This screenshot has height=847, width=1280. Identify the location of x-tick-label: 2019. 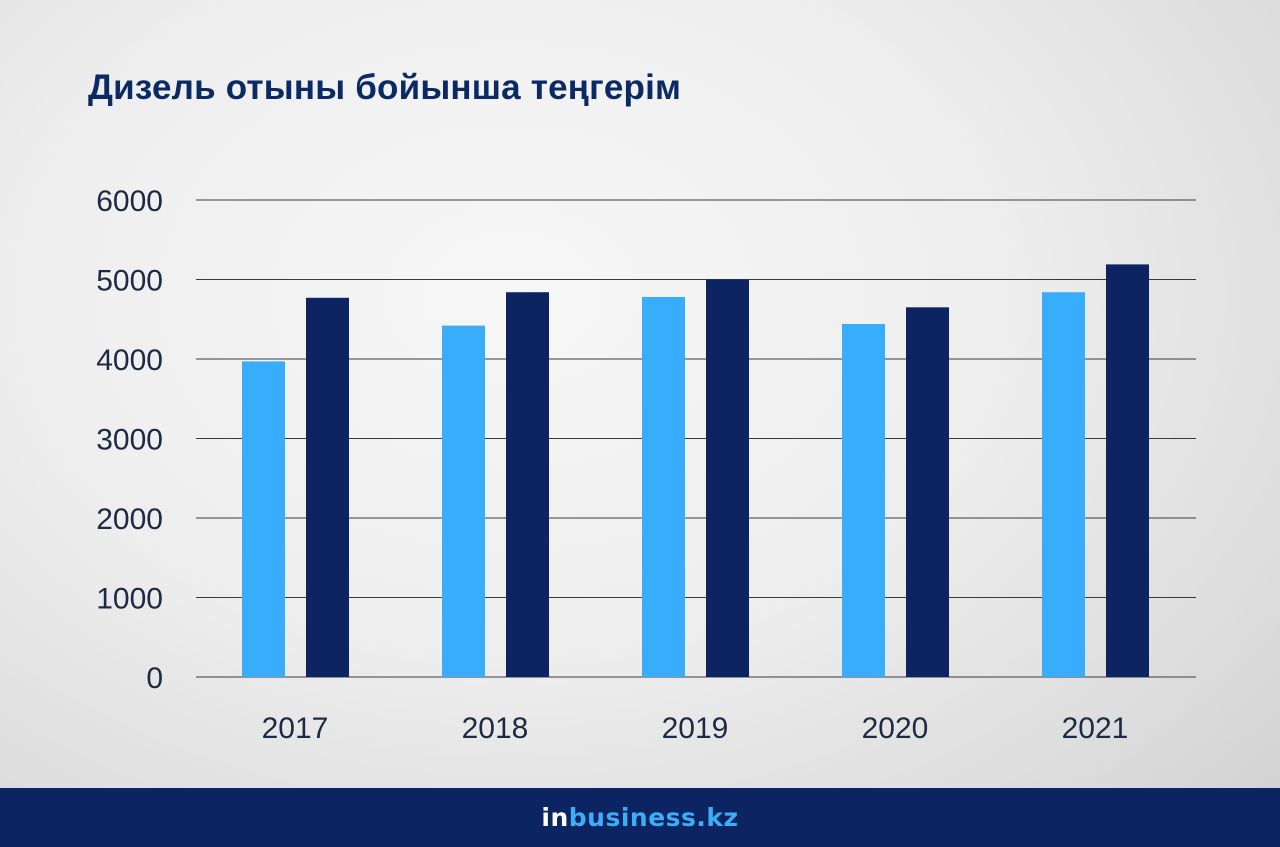
(695, 728).